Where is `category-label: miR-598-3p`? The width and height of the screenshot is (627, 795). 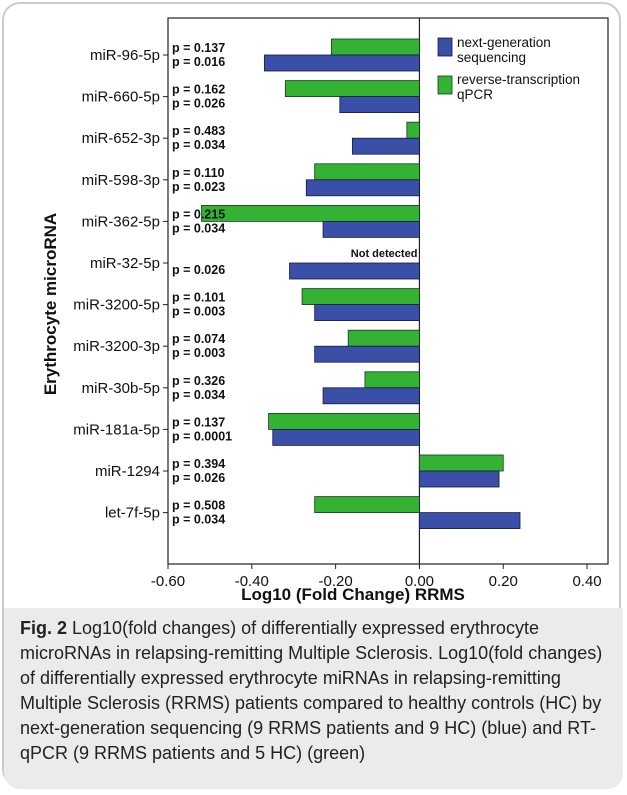 category-label: miR-598-3p is located at coordinates (121, 180).